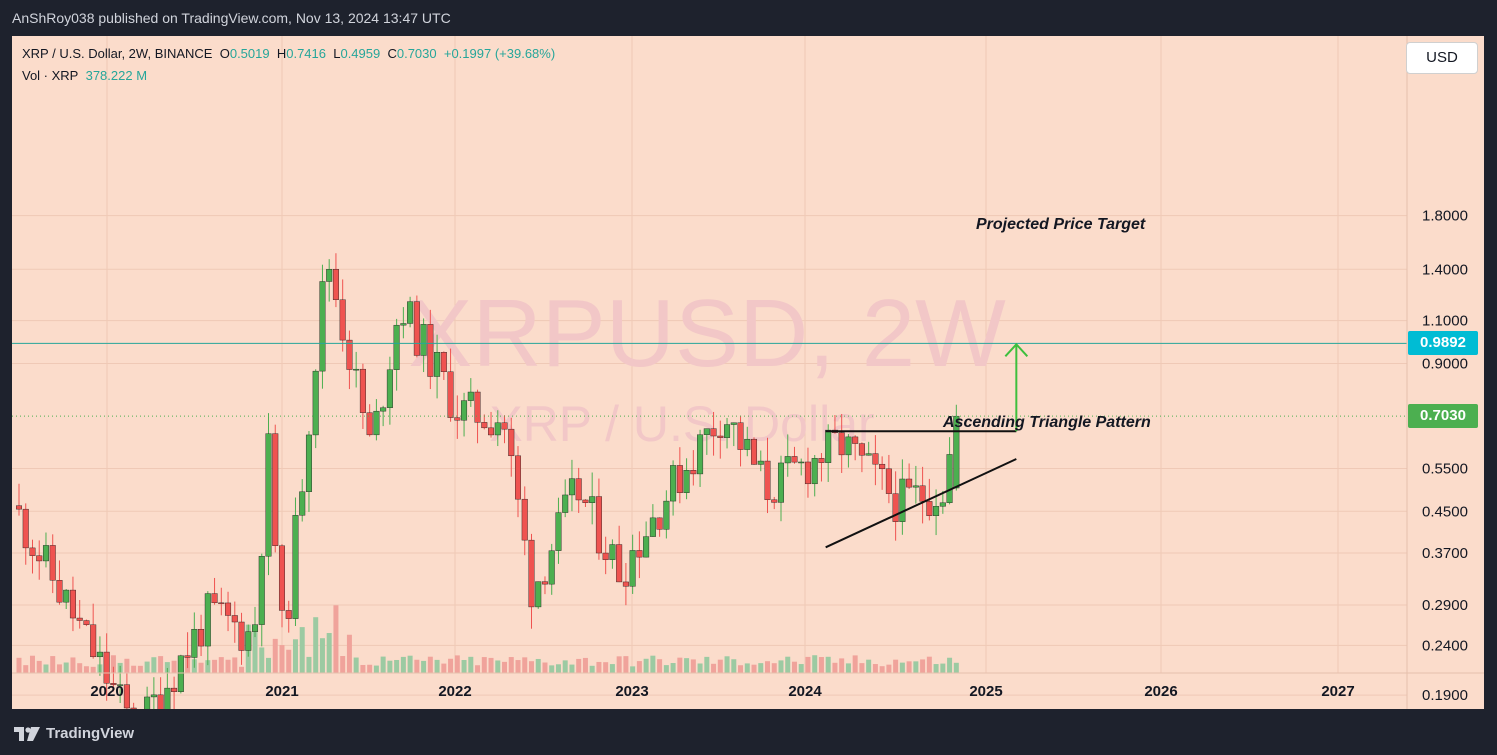  What do you see at coordinates (487, 639) in the screenshot?
I see `volume-series` at bounding box center [487, 639].